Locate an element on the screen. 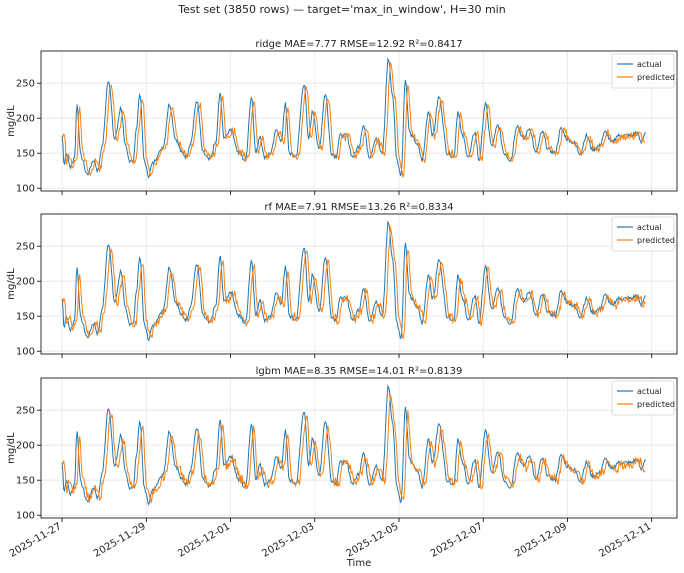 The width and height of the screenshot is (684, 573). x-tick-label: 2025-12-09 is located at coordinates (541, 540).